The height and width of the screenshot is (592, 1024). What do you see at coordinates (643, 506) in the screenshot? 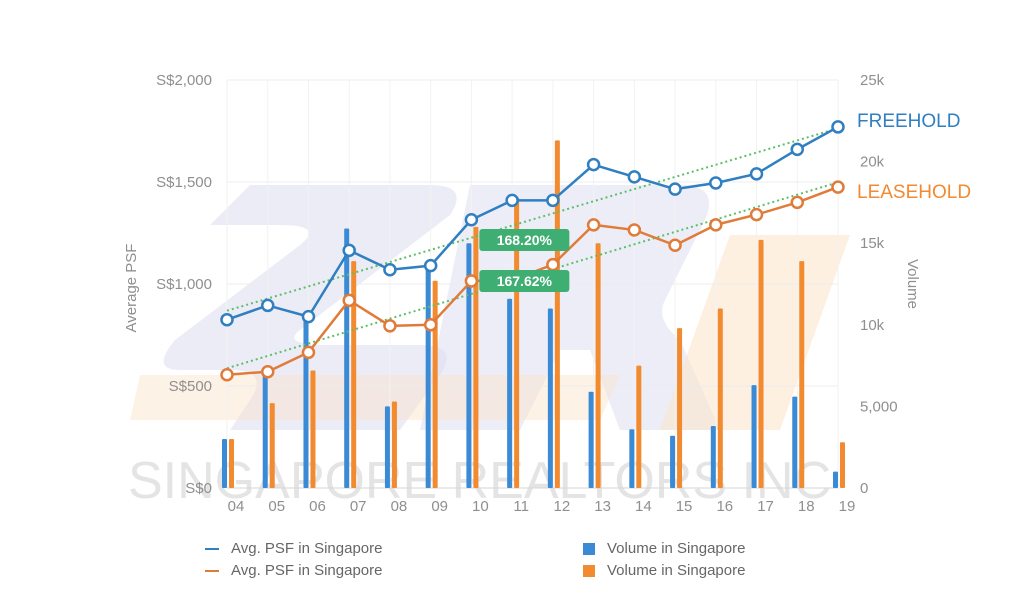
I see `x-tick-label: 14` at bounding box center [643, 506].